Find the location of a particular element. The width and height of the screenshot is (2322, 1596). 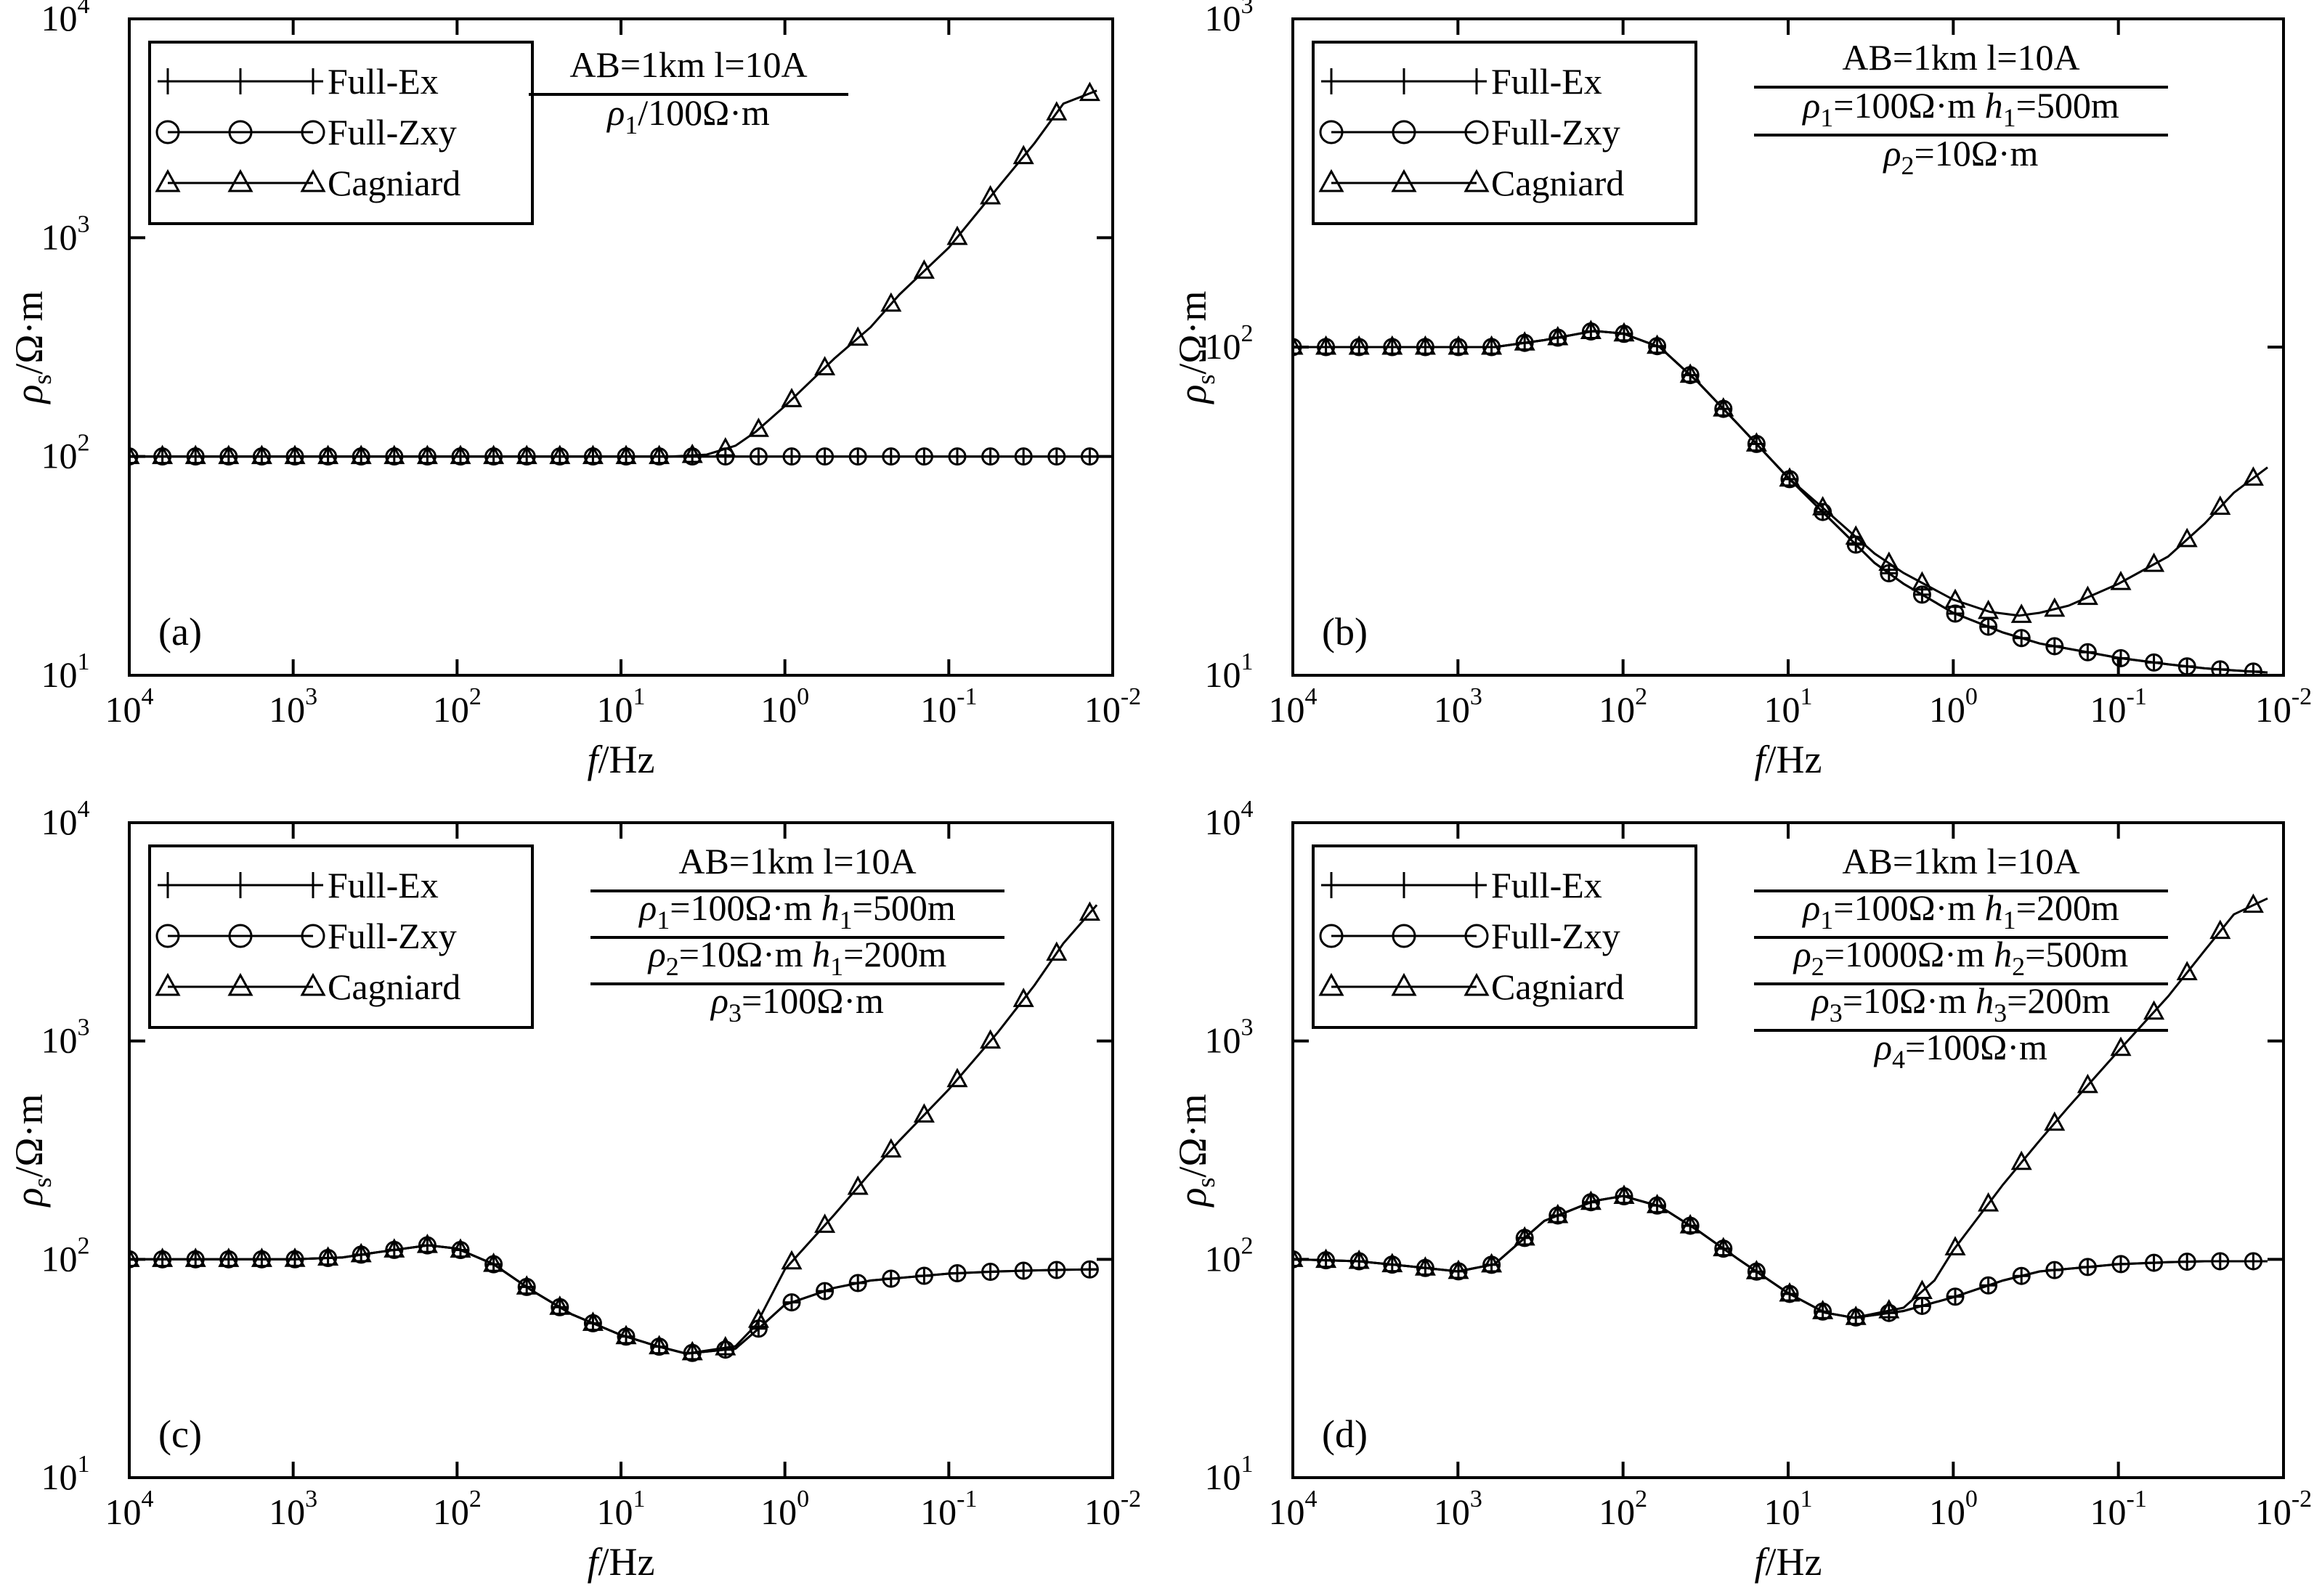

y-tick-label: 10³ is located at coordinates (1229, 19).